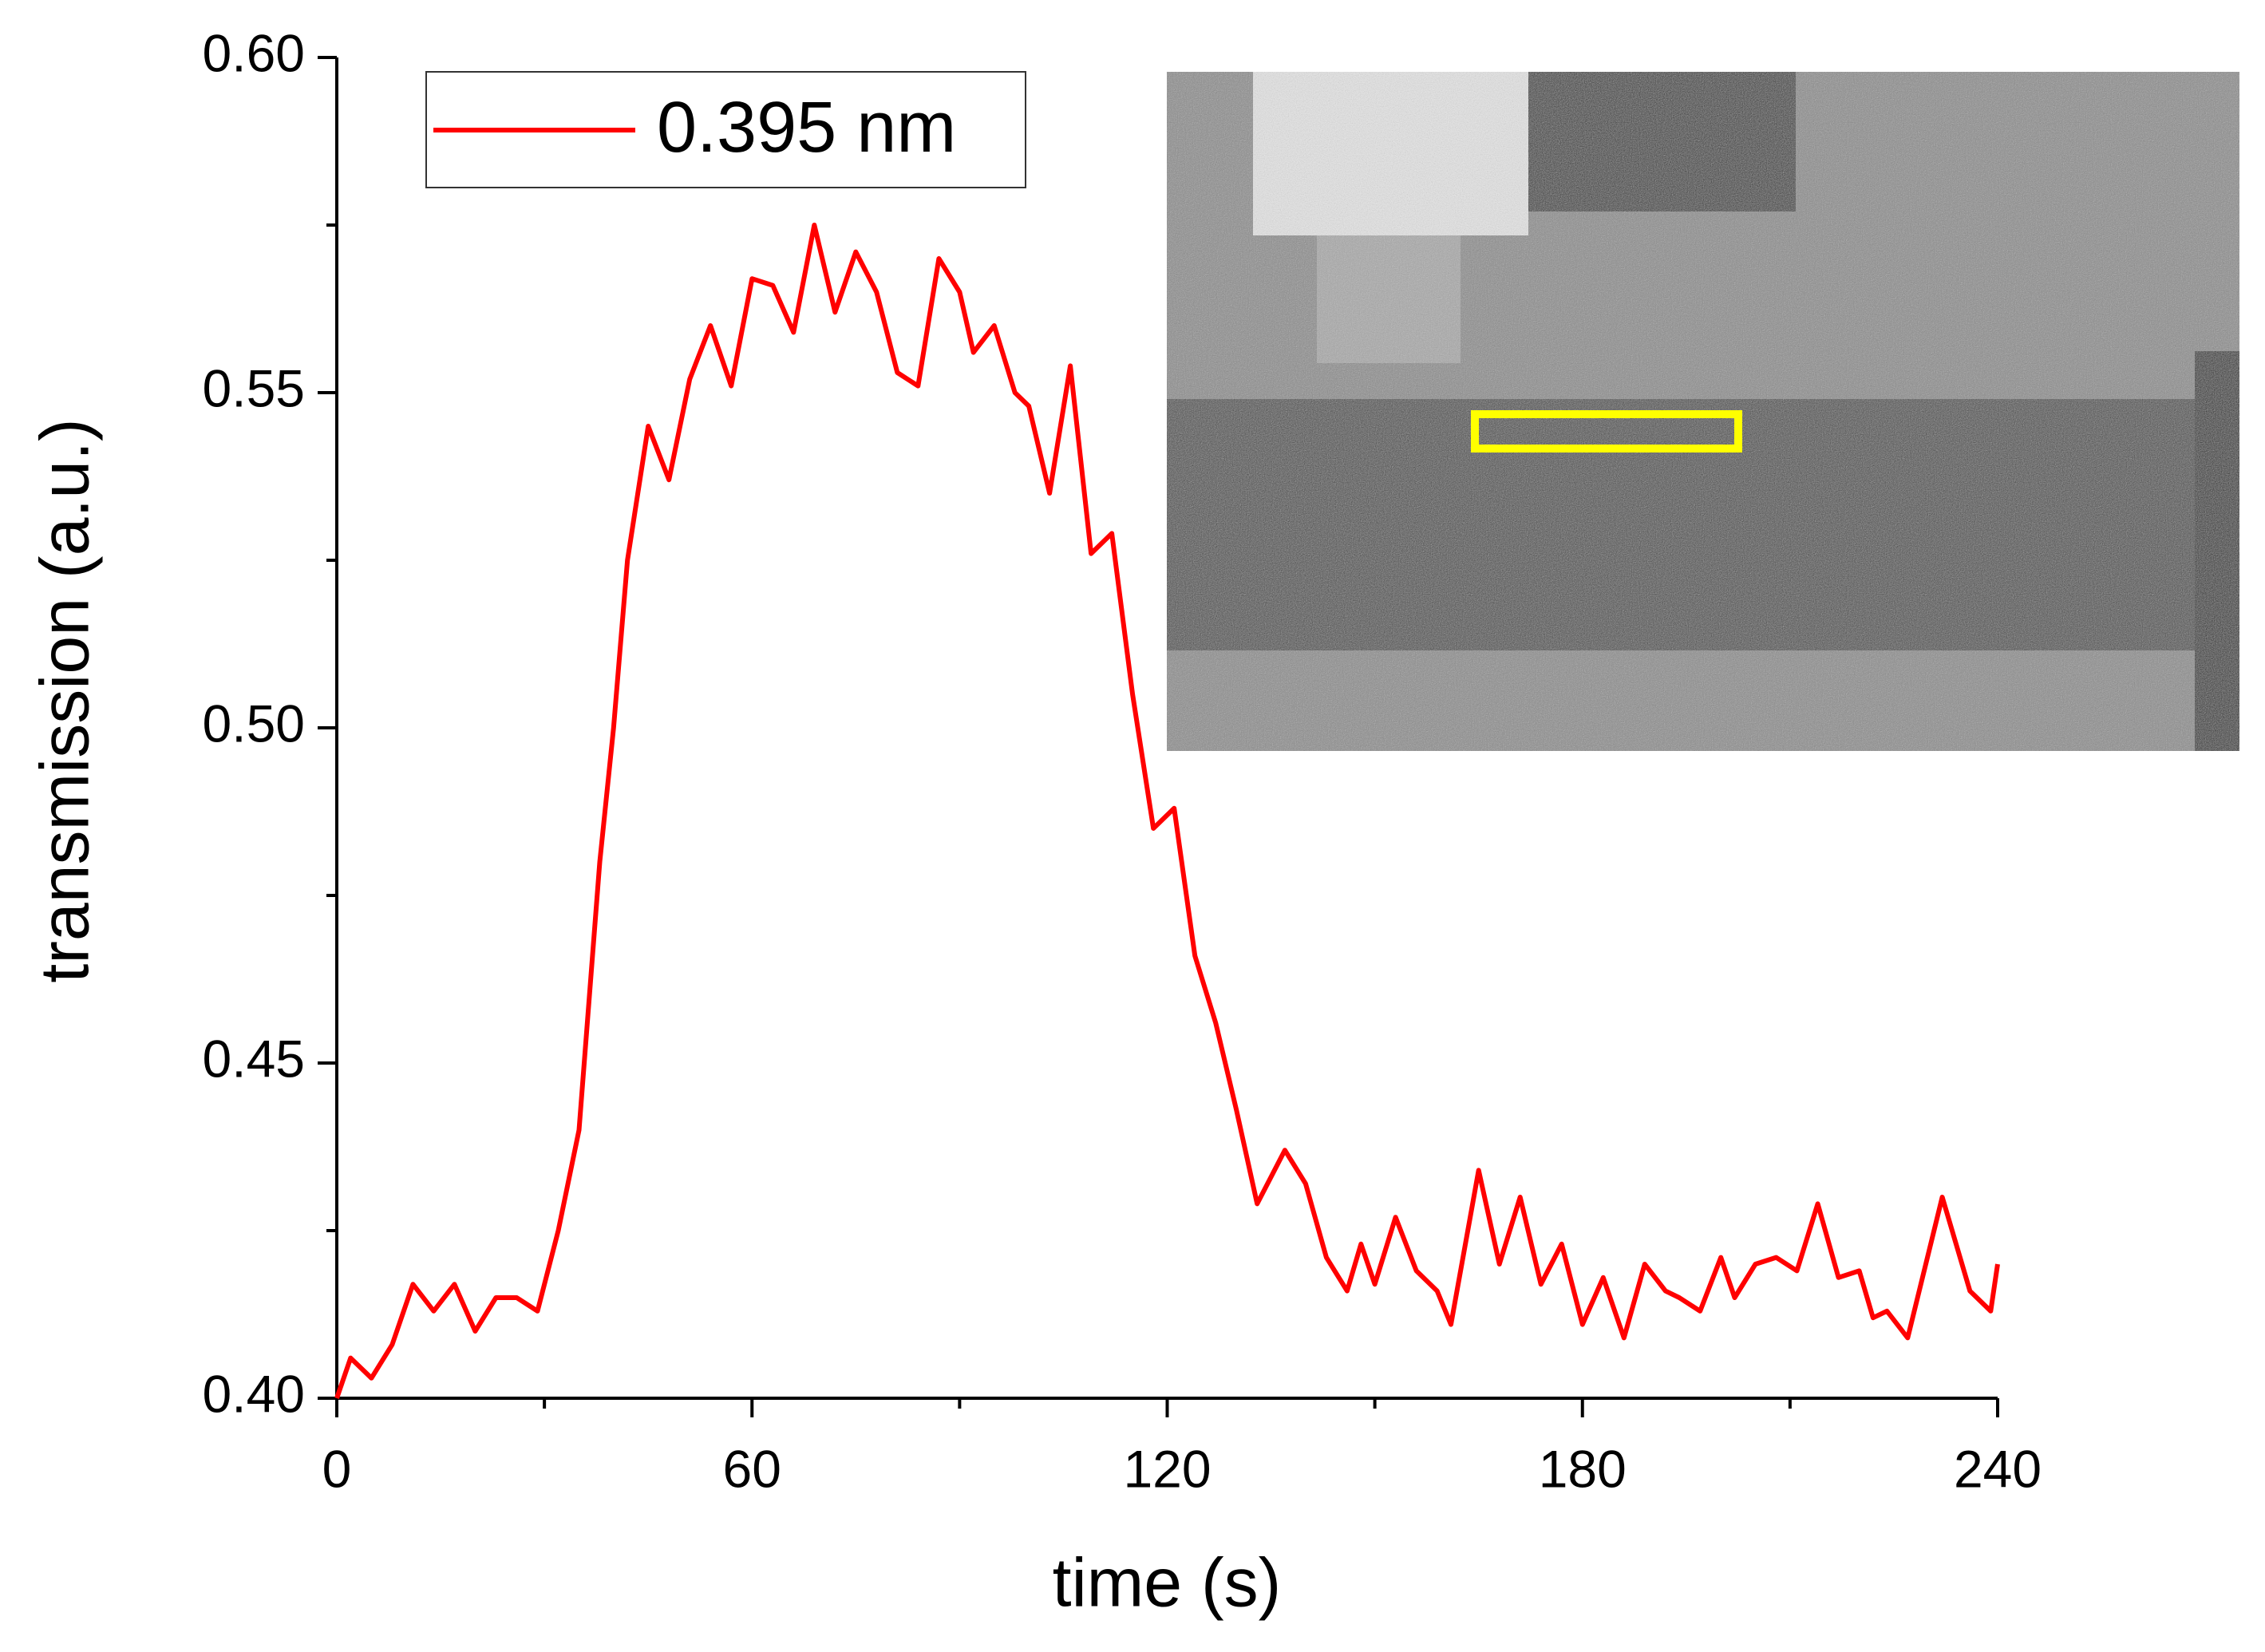 Image resolution: width=2265 pixels, height=1652 pixels. What do you see at coordinates (1167, 1583) in the screenshot?
I see `x-axis-title: time (s)` at bounding box center [1167, 1583].